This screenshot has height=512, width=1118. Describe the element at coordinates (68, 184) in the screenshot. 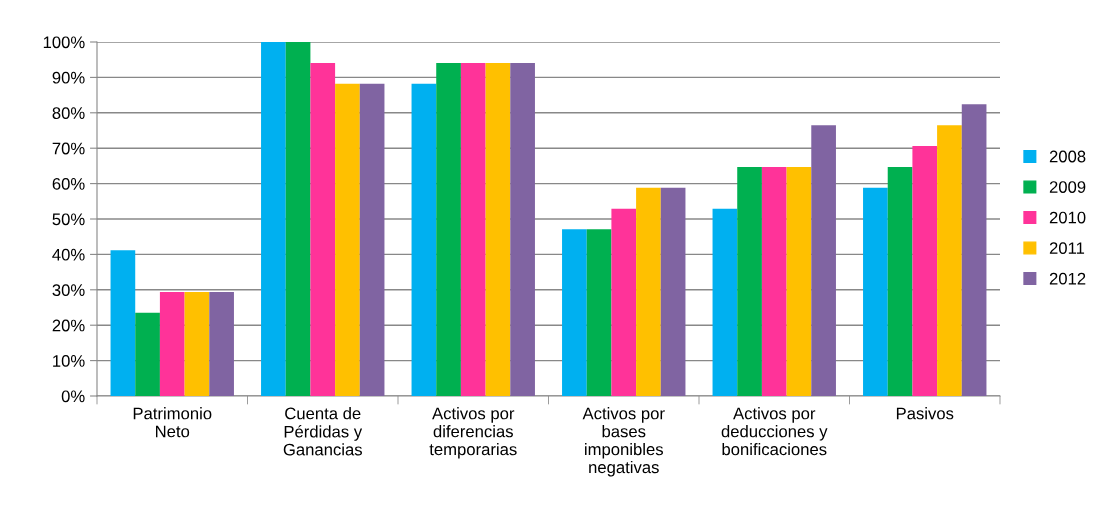

I see `y-tick-label: 60%` at that location.